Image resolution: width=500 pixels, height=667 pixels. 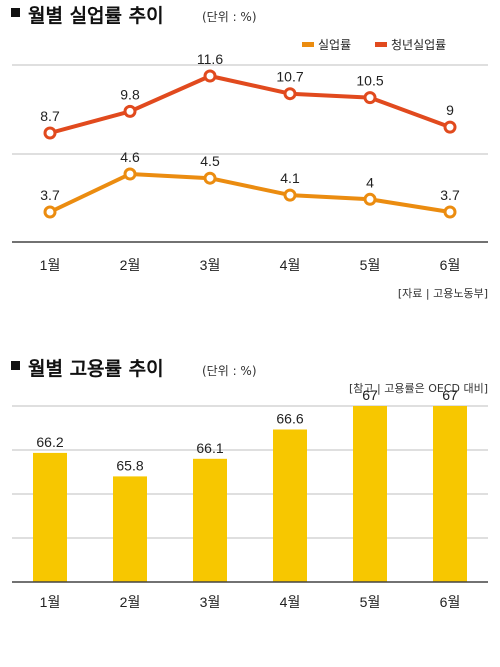 What do you see at coordinates (418, 388) in the screenshot?
I see `chart2-note: [참고 | 고용률은 OECD 대비]` at bounding box center [418, 388].